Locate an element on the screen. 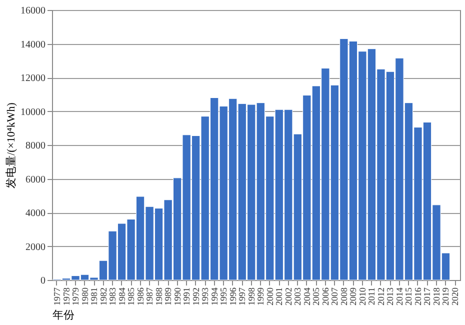 The height and width of the screenshot is (325, 465). x-tick-label: 1990 is located at coordinates (177, 296).